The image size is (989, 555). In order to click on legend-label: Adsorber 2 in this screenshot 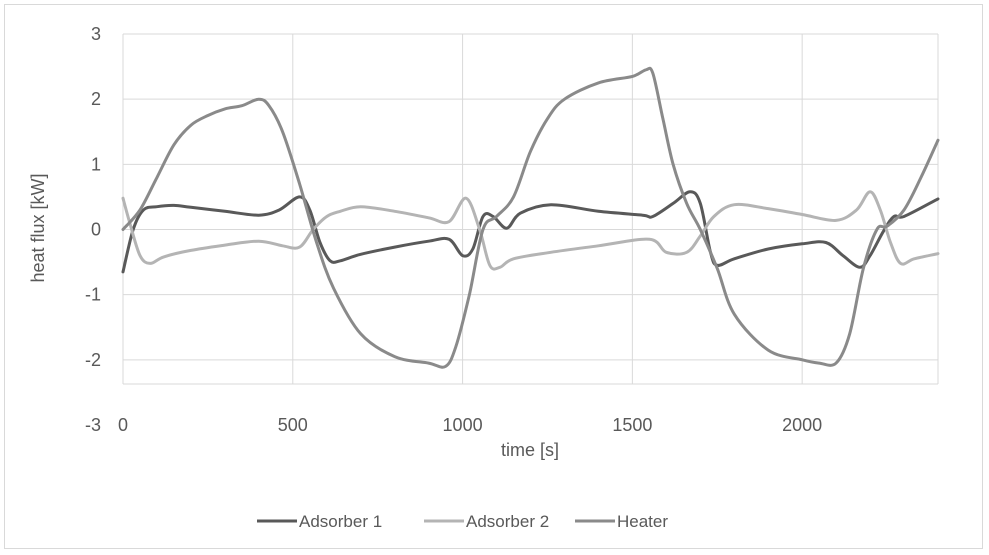, I will do `click(507, 521)`.